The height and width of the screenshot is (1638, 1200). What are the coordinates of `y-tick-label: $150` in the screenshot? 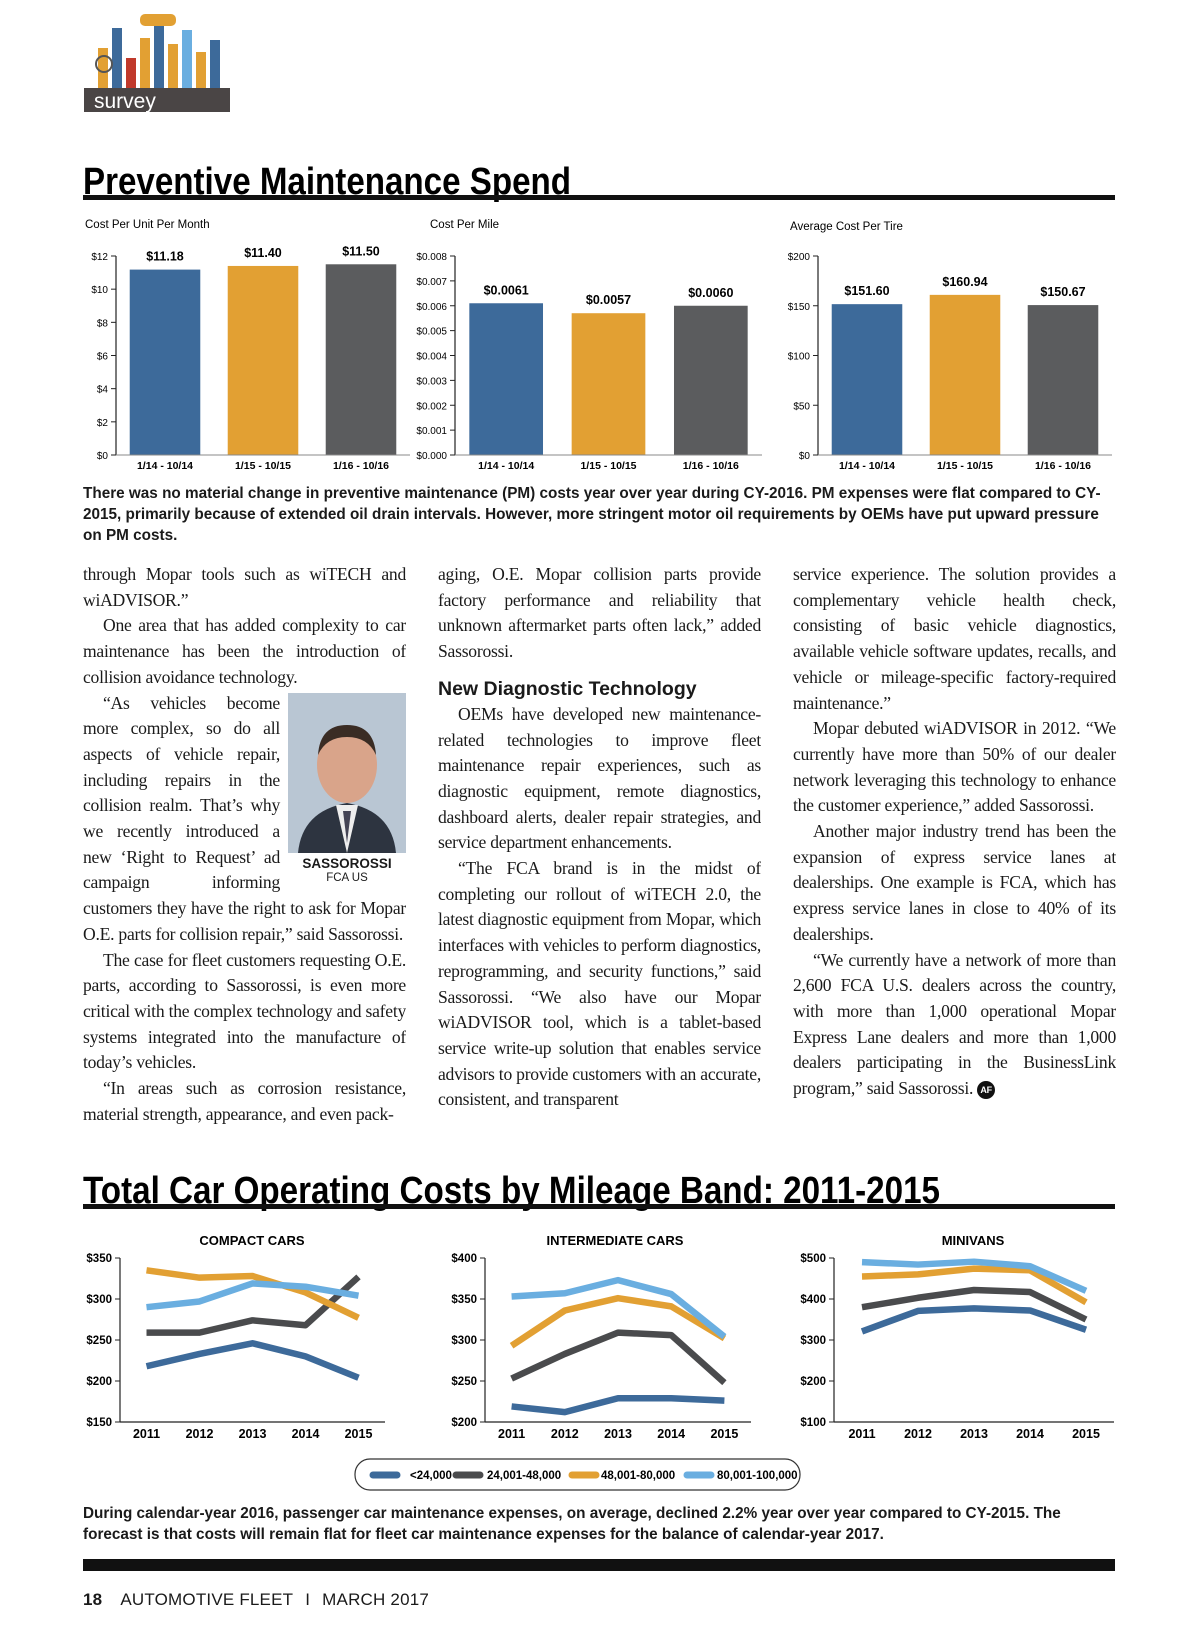 It's located at (799, 307).